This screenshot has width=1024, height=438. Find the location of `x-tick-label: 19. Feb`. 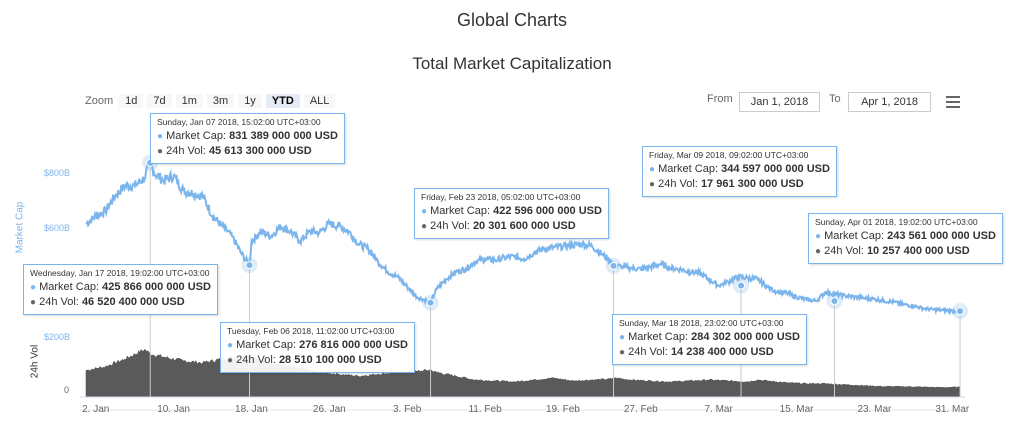

x-tick-label: 19. Feb is located at coordinates (562, 409).